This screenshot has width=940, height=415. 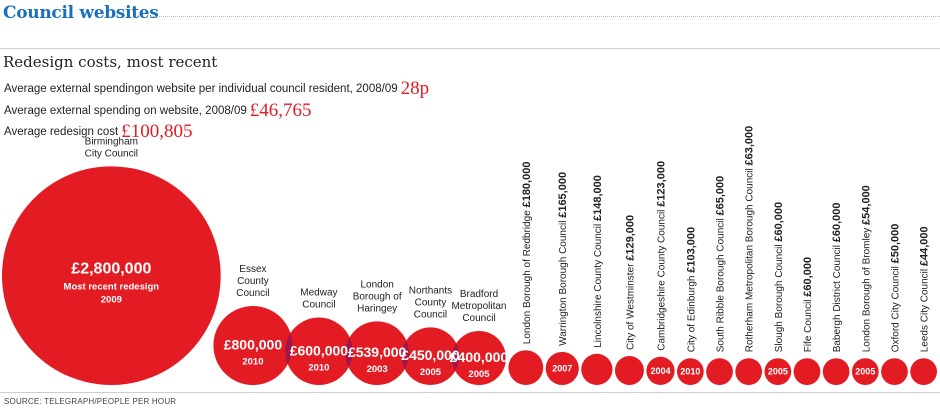 I want to click on bubble-label: City of Westminster £129,000, so click(x=630, y=282).